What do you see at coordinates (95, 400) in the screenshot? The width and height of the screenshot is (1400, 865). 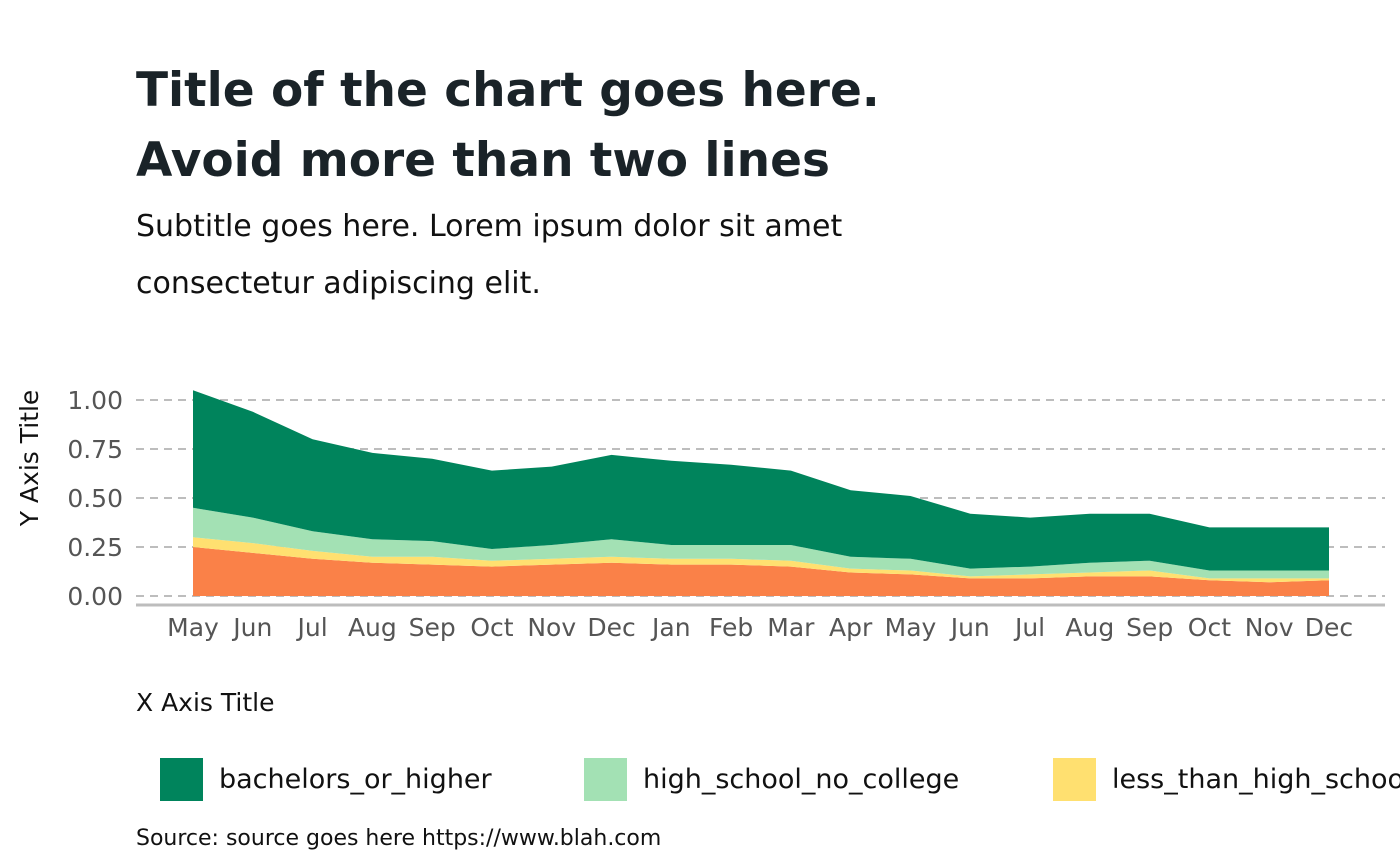 I see `y-tick-label: 1.00` at bounding box center [95, 400].